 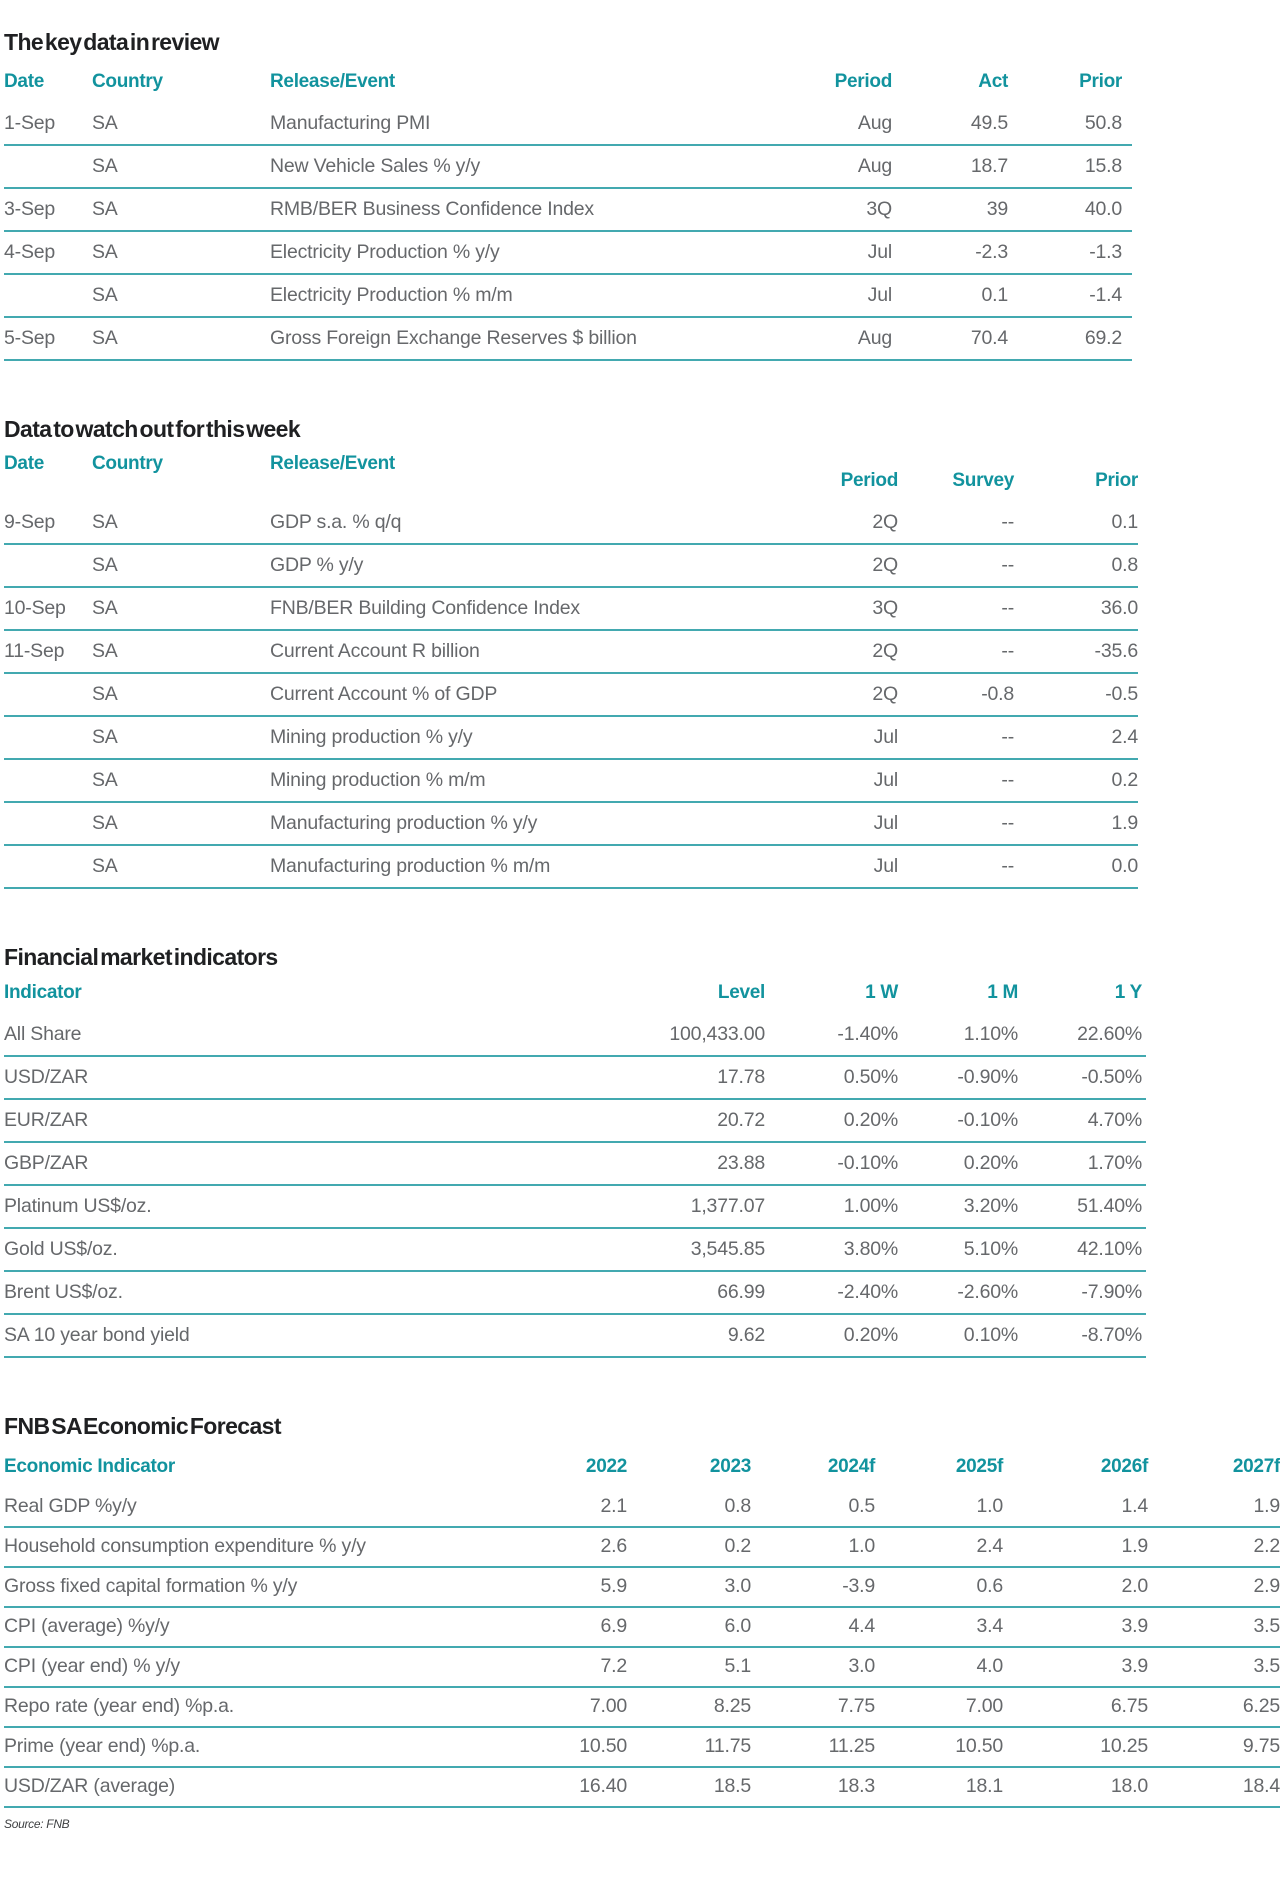 What do you see at coordinates (526, 609) in the screenshot?
I see `cell: FNB/BER Building Confidence Index` at bounding box center [526, 609].